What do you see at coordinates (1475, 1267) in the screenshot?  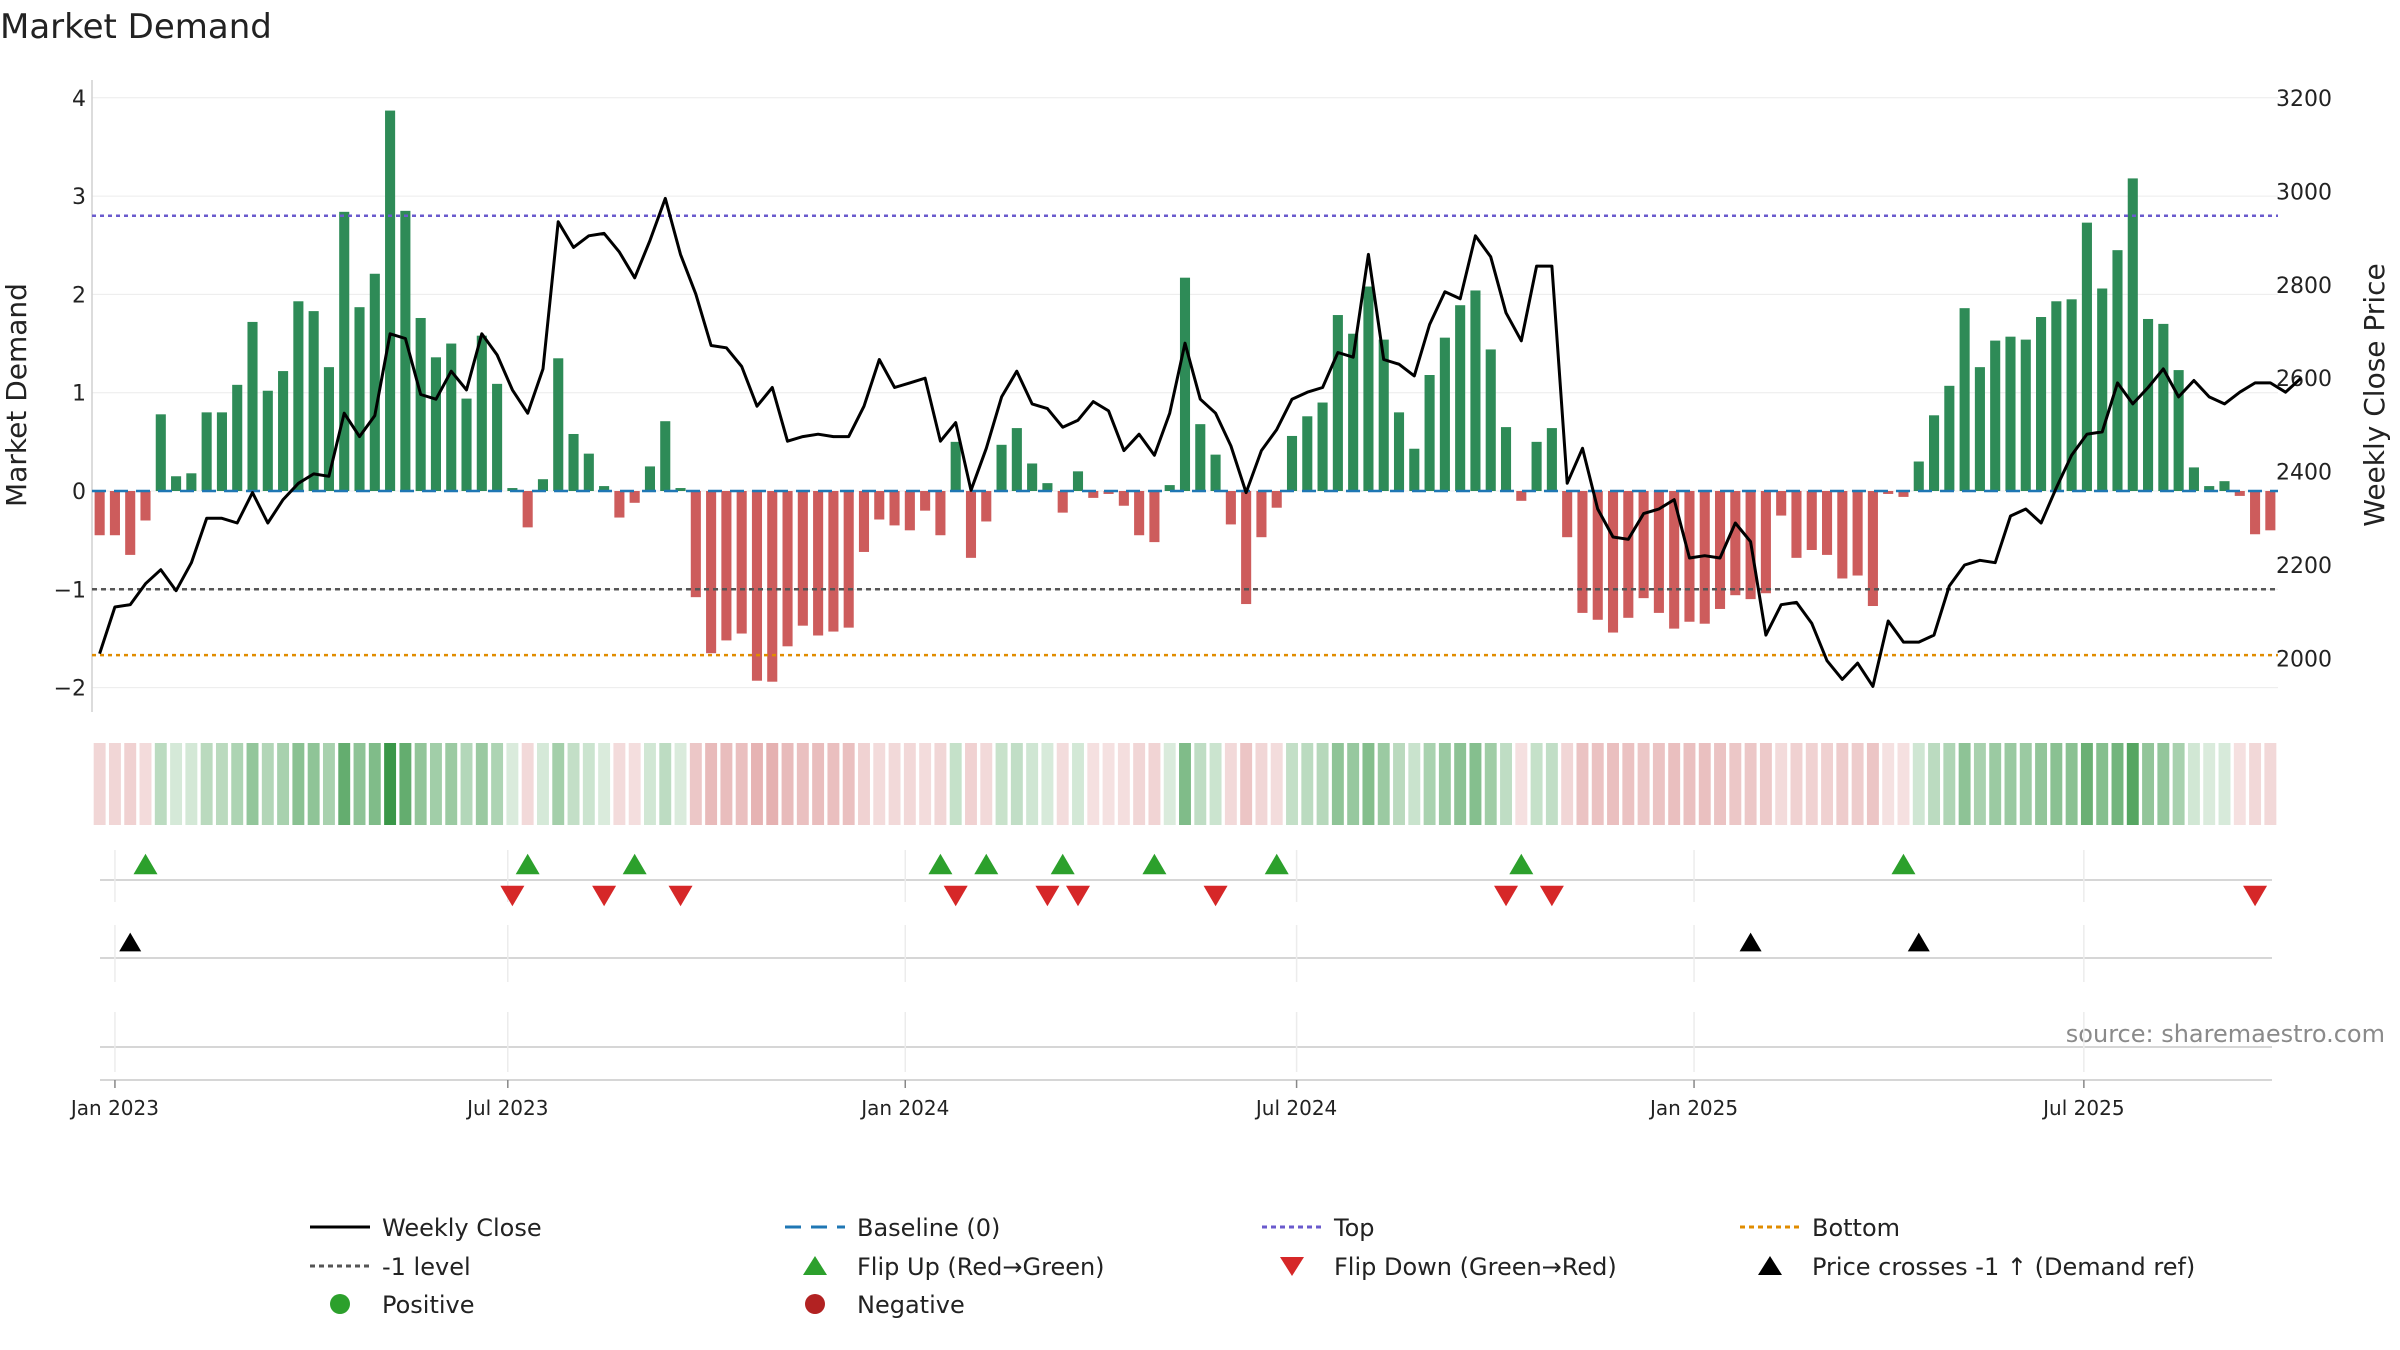 I see `legend-label: Flip Down (Green→Red)` at bounding box center [1475, 1267].